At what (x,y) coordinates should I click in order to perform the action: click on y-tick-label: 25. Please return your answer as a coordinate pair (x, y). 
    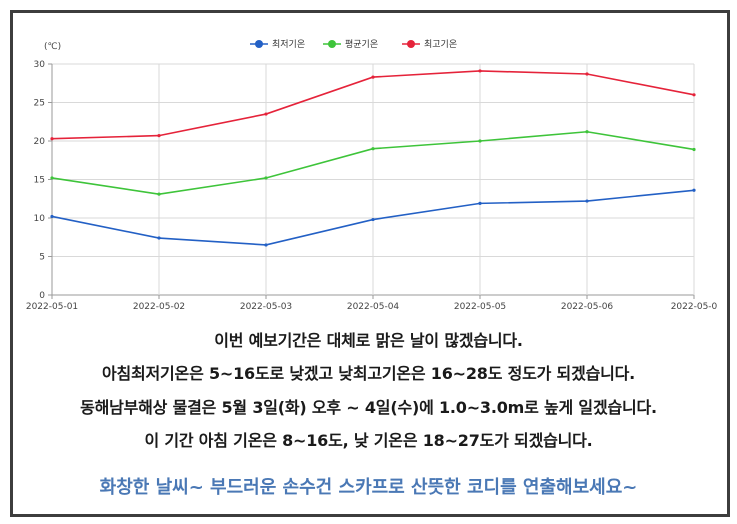
    Looking at the image, I should click on (39, 104).